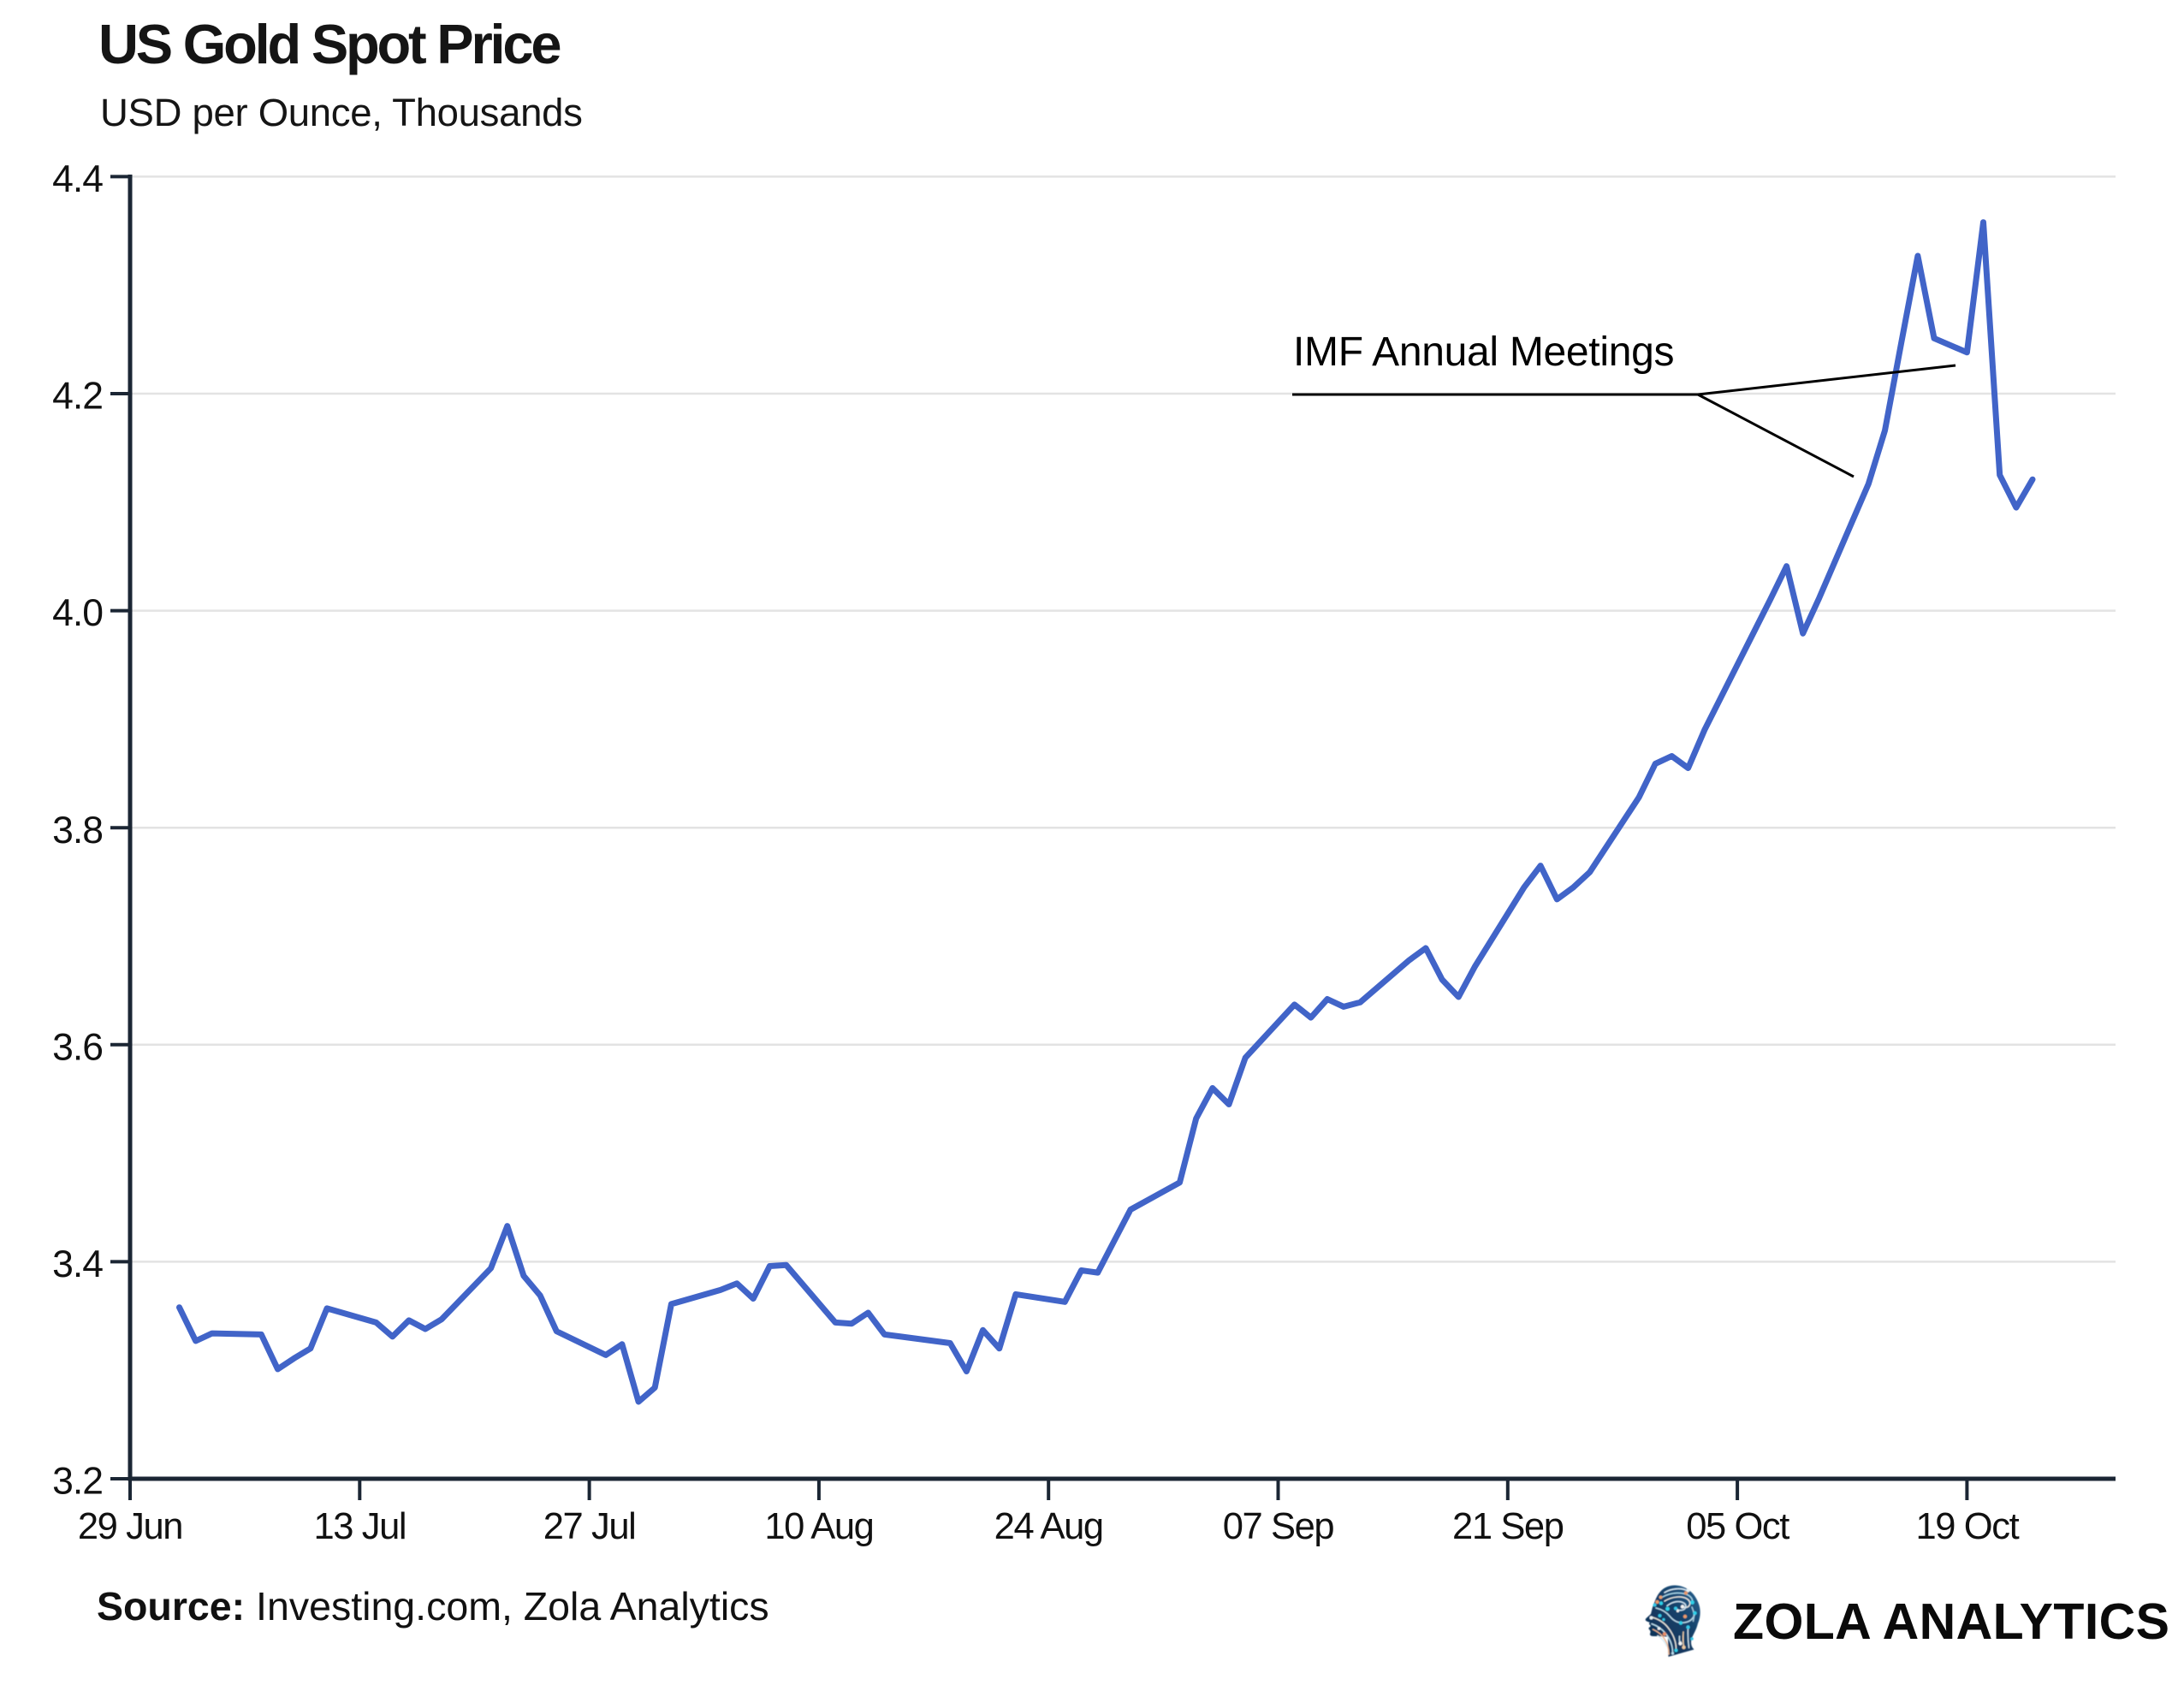 The width and height of the screenshot is (2184, 1685). I want to click on svg-text: 4.2, so click(77, 397).